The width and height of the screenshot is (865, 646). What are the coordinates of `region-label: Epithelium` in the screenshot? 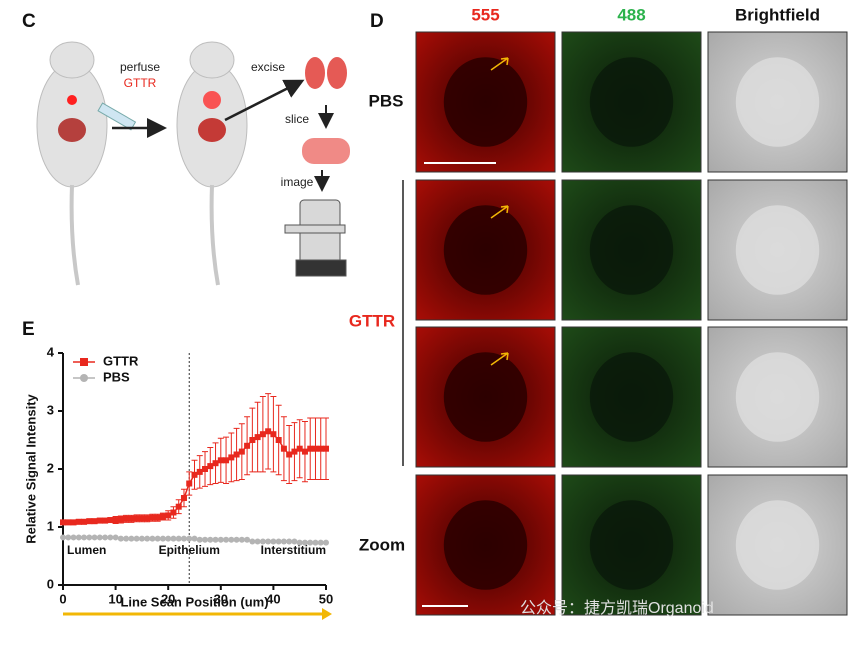 It's located at (189, 550).